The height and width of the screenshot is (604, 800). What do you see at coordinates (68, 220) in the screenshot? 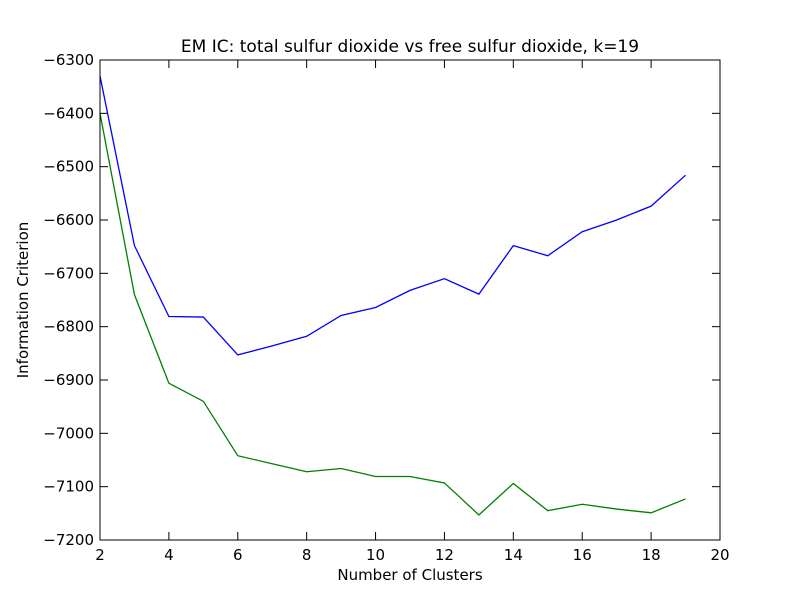
I see `y-tick-label: −6600` at bounding box center [68, 220].